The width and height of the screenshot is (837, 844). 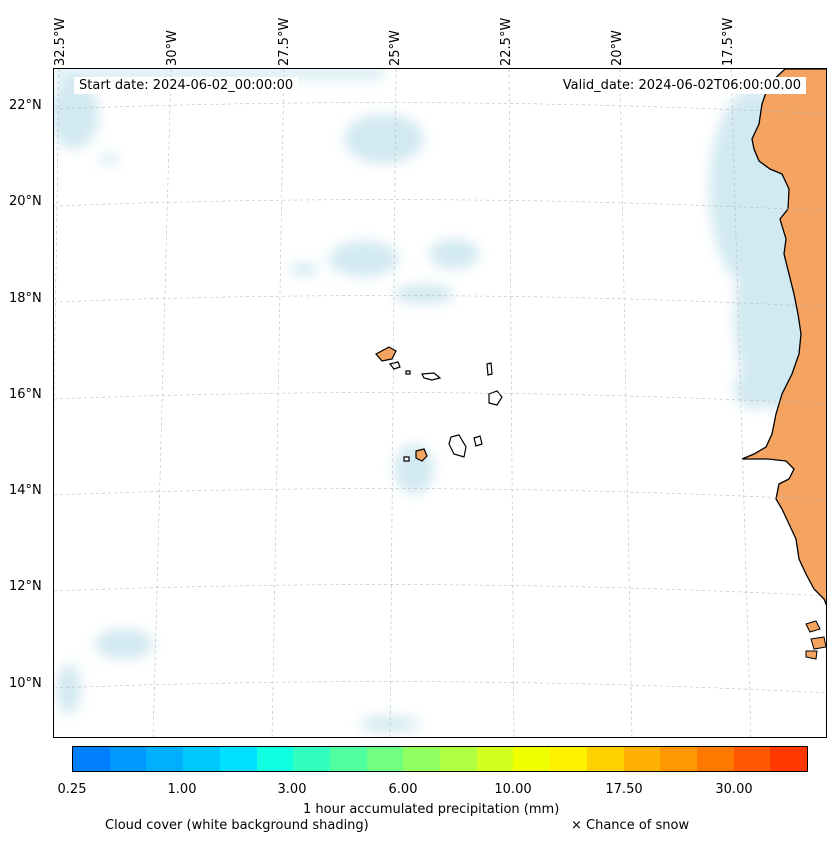 What do you see at coordinates (408, 372) in the screenshot?
I see `santa-luzia-island` at bounding box center [408, 372].